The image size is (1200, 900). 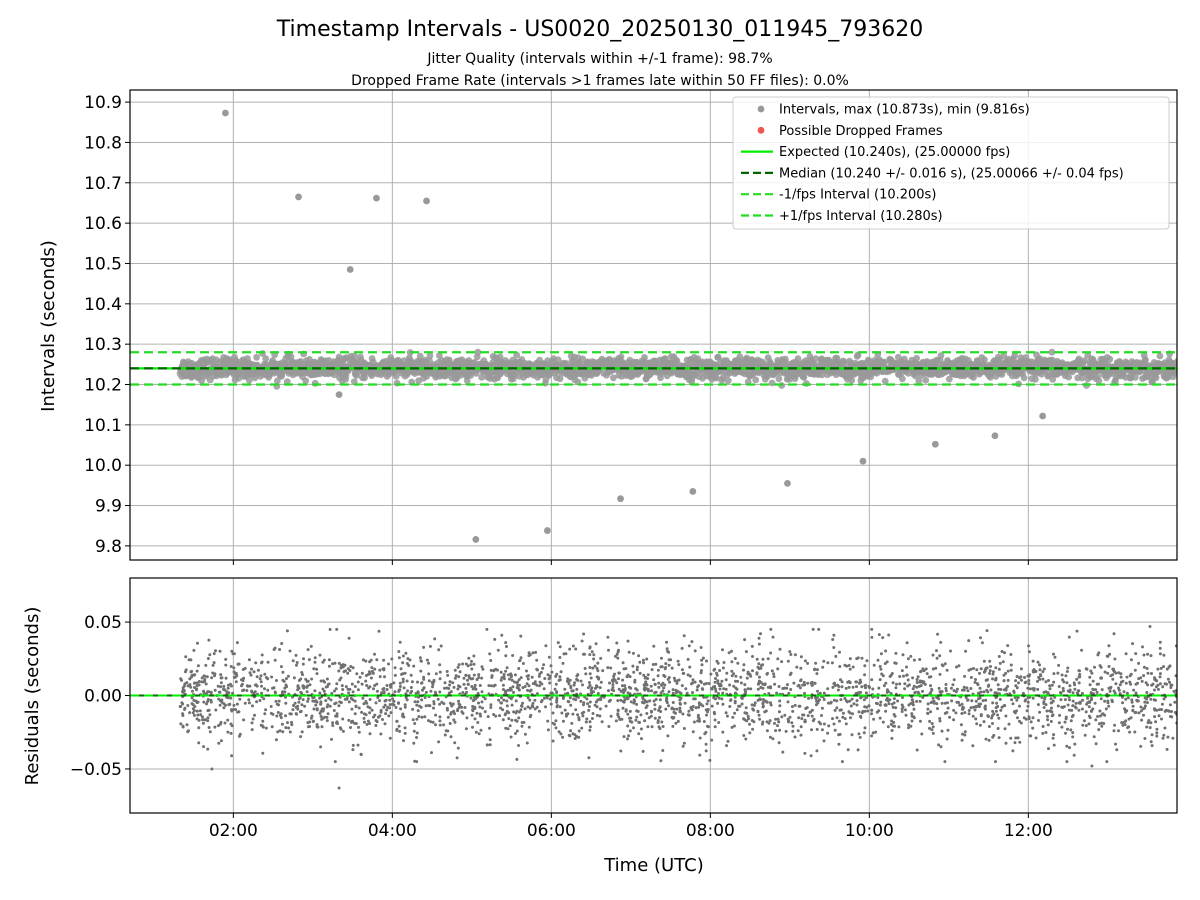 I want to click on interval-outlier-point, so click(x=787, y=483).